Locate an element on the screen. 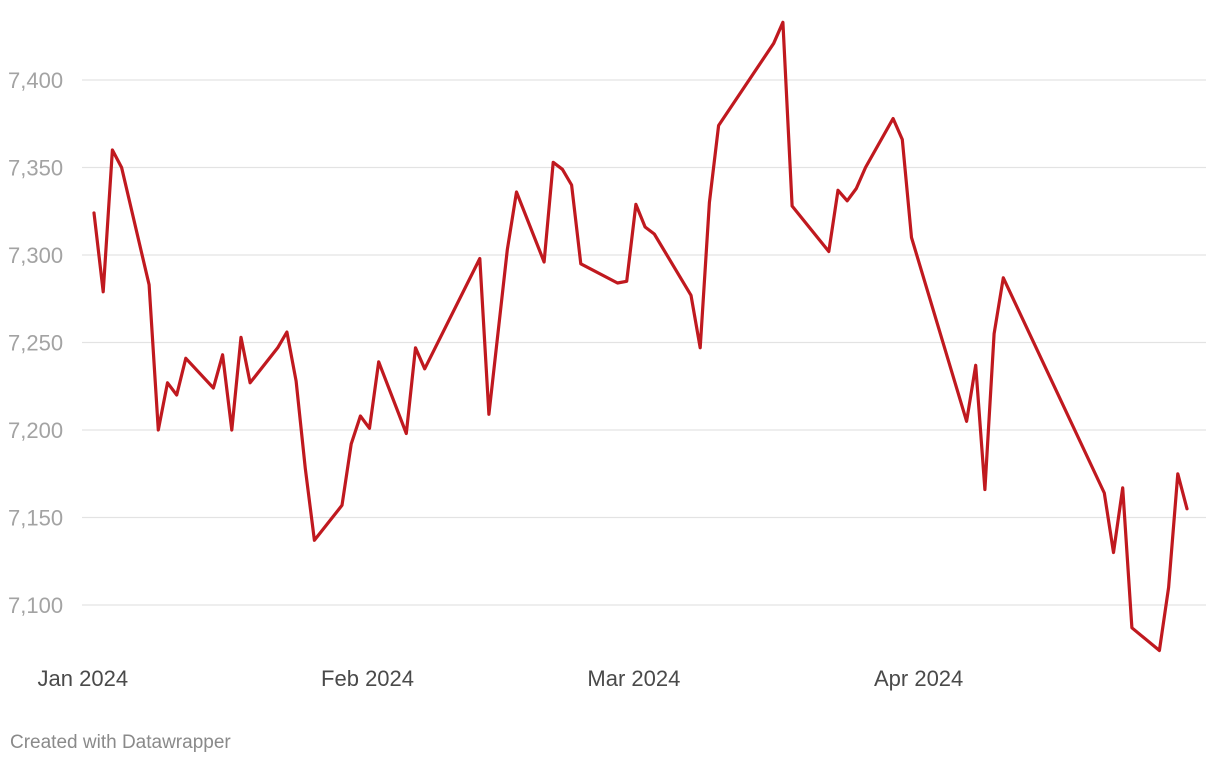 This screenshot has width=1220, height=768. y-tick-label: 7,250 is located at coordinates (35, 343).